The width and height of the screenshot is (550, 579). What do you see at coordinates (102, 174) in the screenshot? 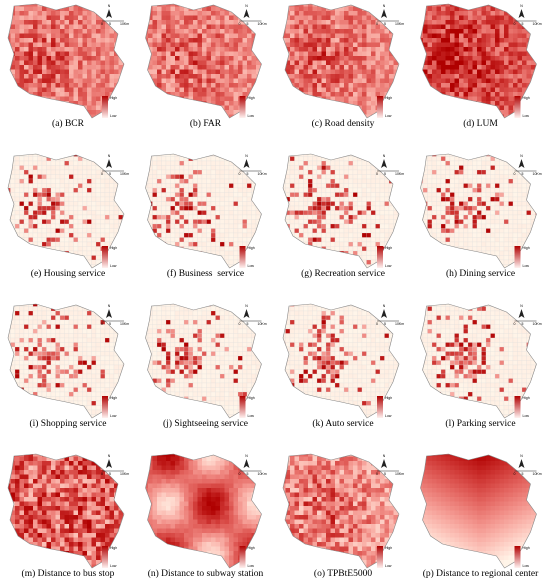
I see `scale-label: 0` at bounding box center [102, 174].